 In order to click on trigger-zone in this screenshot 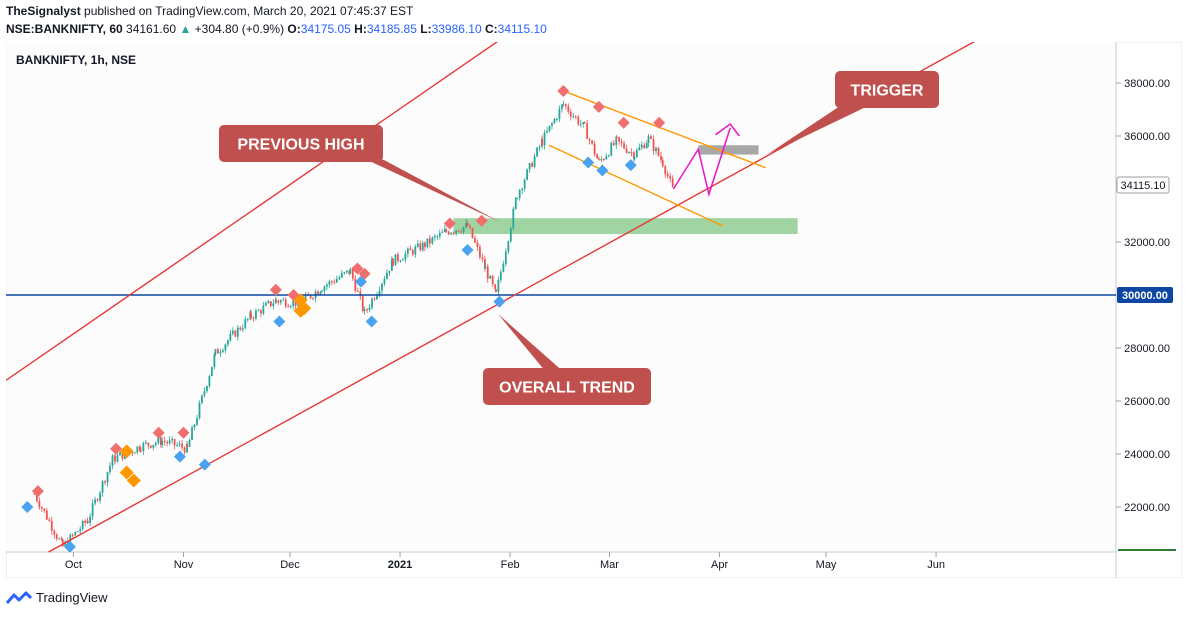, I will do `click(728, 150)`.